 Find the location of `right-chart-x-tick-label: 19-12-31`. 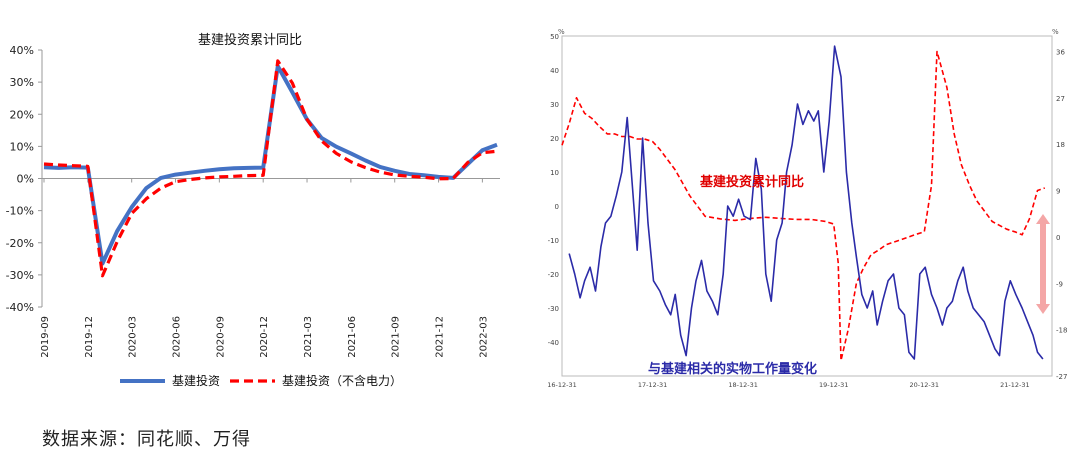

right-chart-x-tick-label: 19-12-31 is located at coordinates (834, 385).